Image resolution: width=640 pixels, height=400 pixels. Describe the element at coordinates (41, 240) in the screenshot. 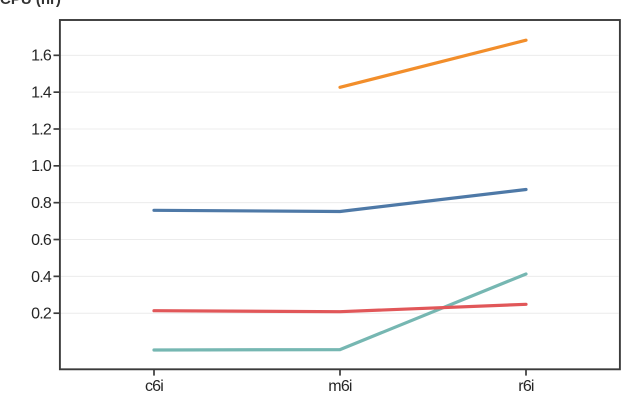

I see `svg-text: 0.6` at that location.